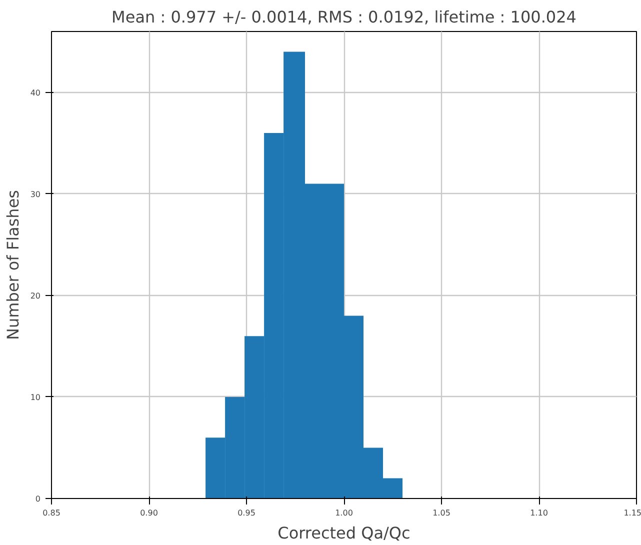 This screenshot has height=545, width=641. What do you see at coordinates (247, 513) in the screenshot?
I see `x-tick-label: 0.95` at bounding box center [247, 513].